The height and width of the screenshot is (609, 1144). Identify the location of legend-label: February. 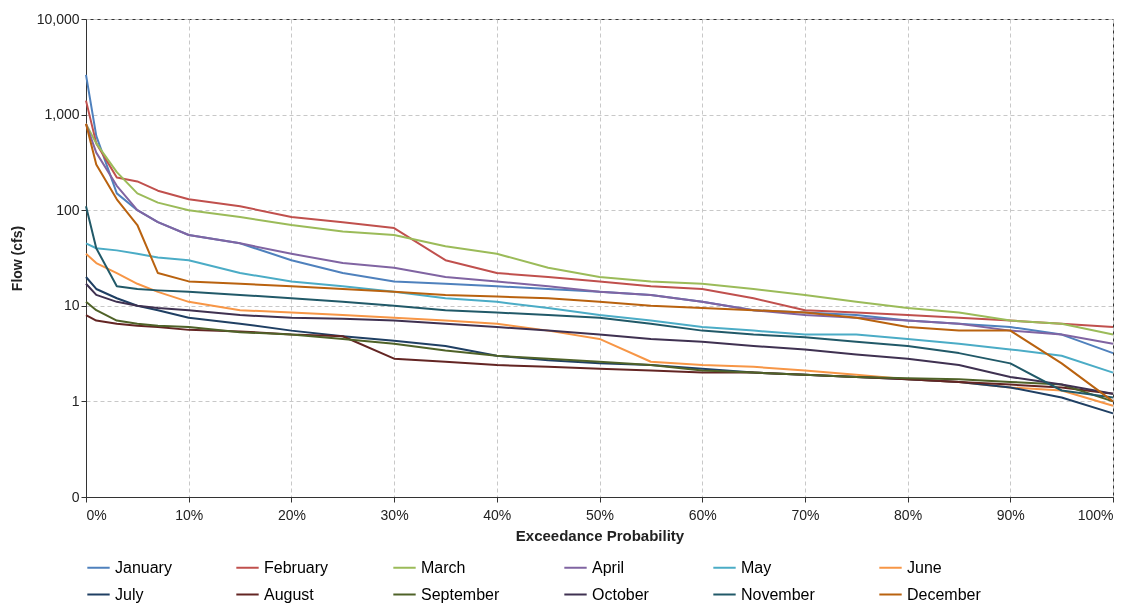
(296, 567).